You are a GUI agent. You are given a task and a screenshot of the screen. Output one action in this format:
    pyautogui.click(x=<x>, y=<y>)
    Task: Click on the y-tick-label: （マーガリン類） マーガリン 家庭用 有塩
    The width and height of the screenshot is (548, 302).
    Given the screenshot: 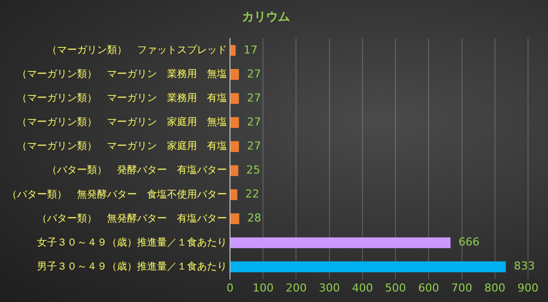 What is the action you would take?
    pyautogui.click(x=122, y=146)
    